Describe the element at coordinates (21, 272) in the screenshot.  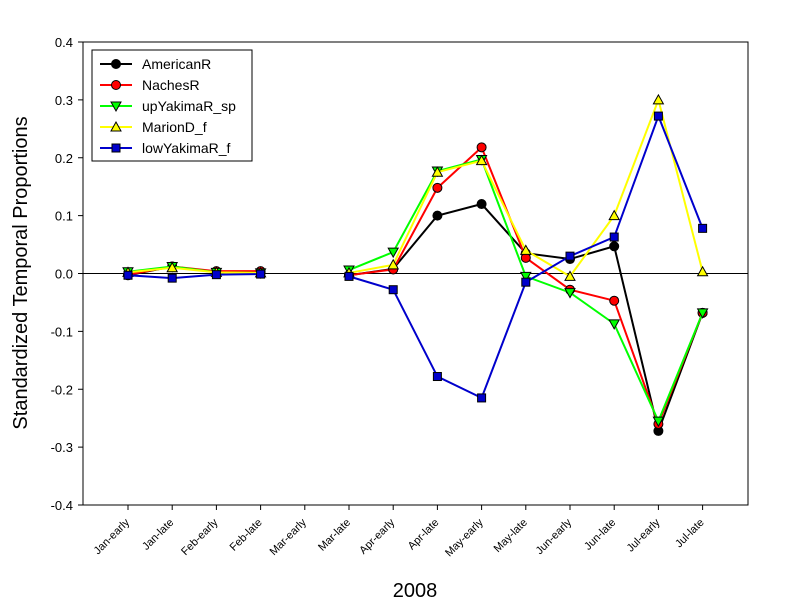
I see `y-axis-title: Standardized Temporal Proportions` at that location.